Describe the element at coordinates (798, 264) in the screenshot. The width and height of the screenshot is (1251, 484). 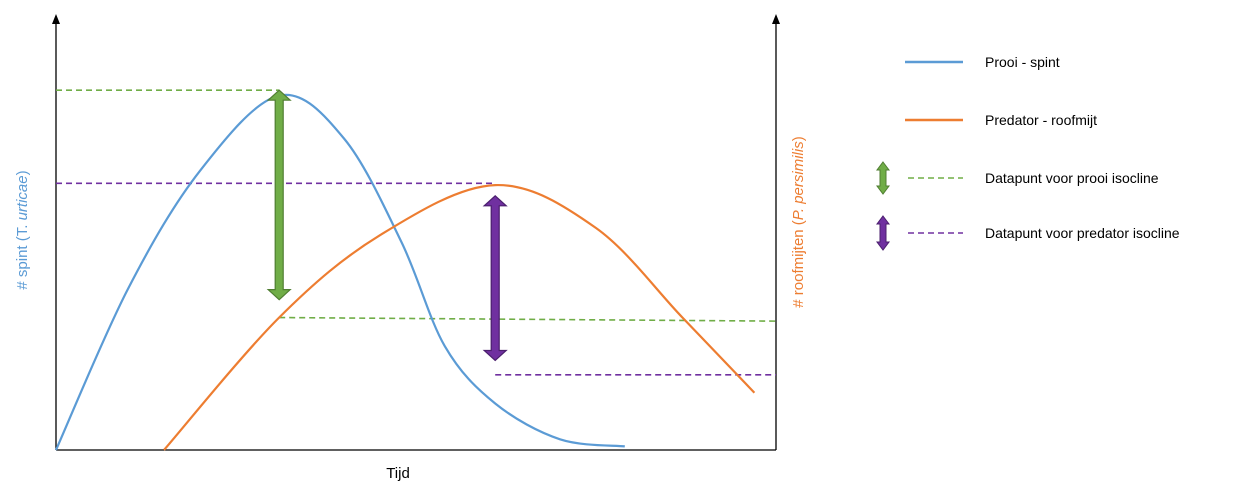
I see `y-axis-right-title-prefix: # roofmijten (` at that location.